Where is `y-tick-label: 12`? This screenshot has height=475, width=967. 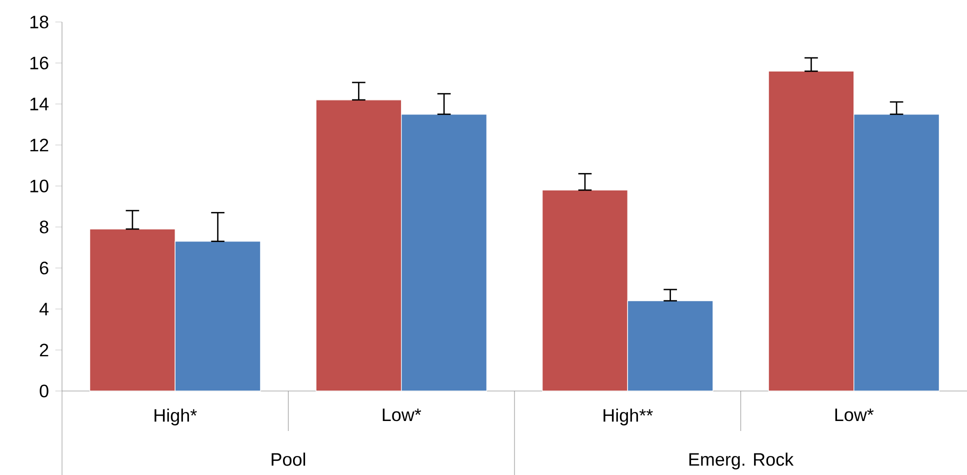 y-tick-label: 12 is located at coordinates (39, 145).